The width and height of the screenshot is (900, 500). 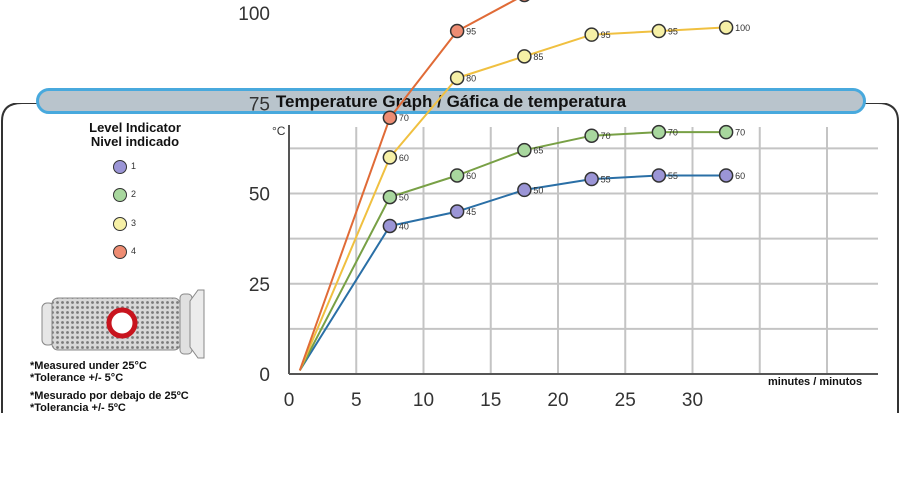 What do you see at coordinates (742, 28) in the screenshot?
I see `data-label: 100` at bounding box center [742, 28].